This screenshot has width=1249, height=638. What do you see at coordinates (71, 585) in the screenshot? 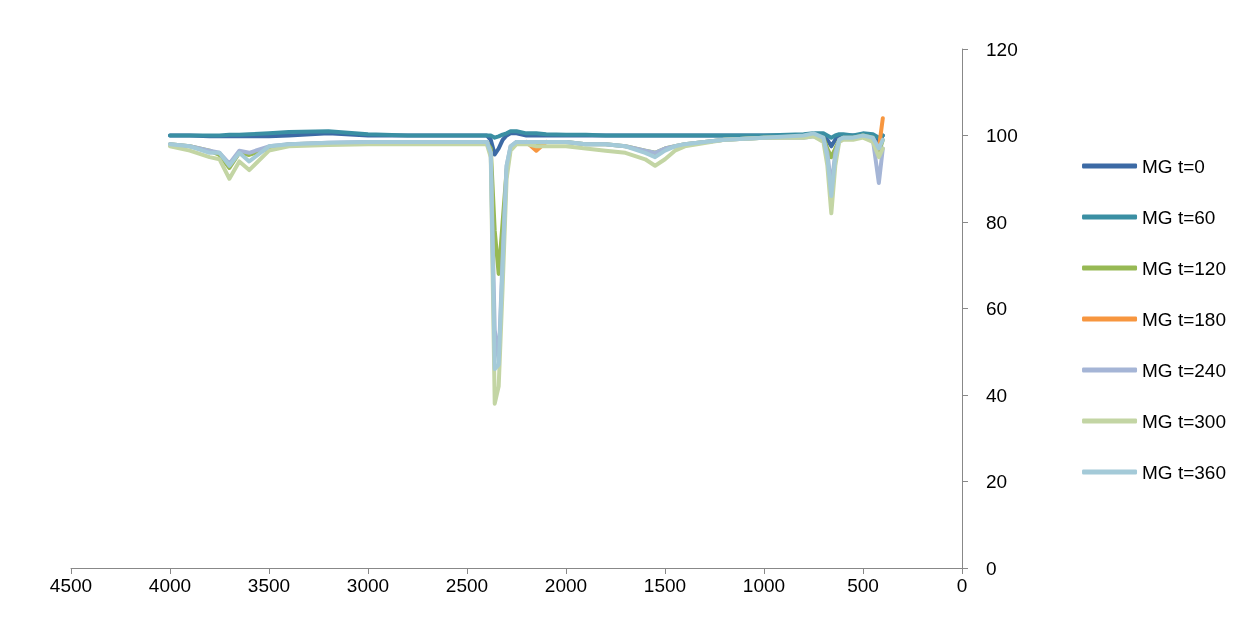
I see `x-tick-label: 4500` at bounding box center [71, 585].